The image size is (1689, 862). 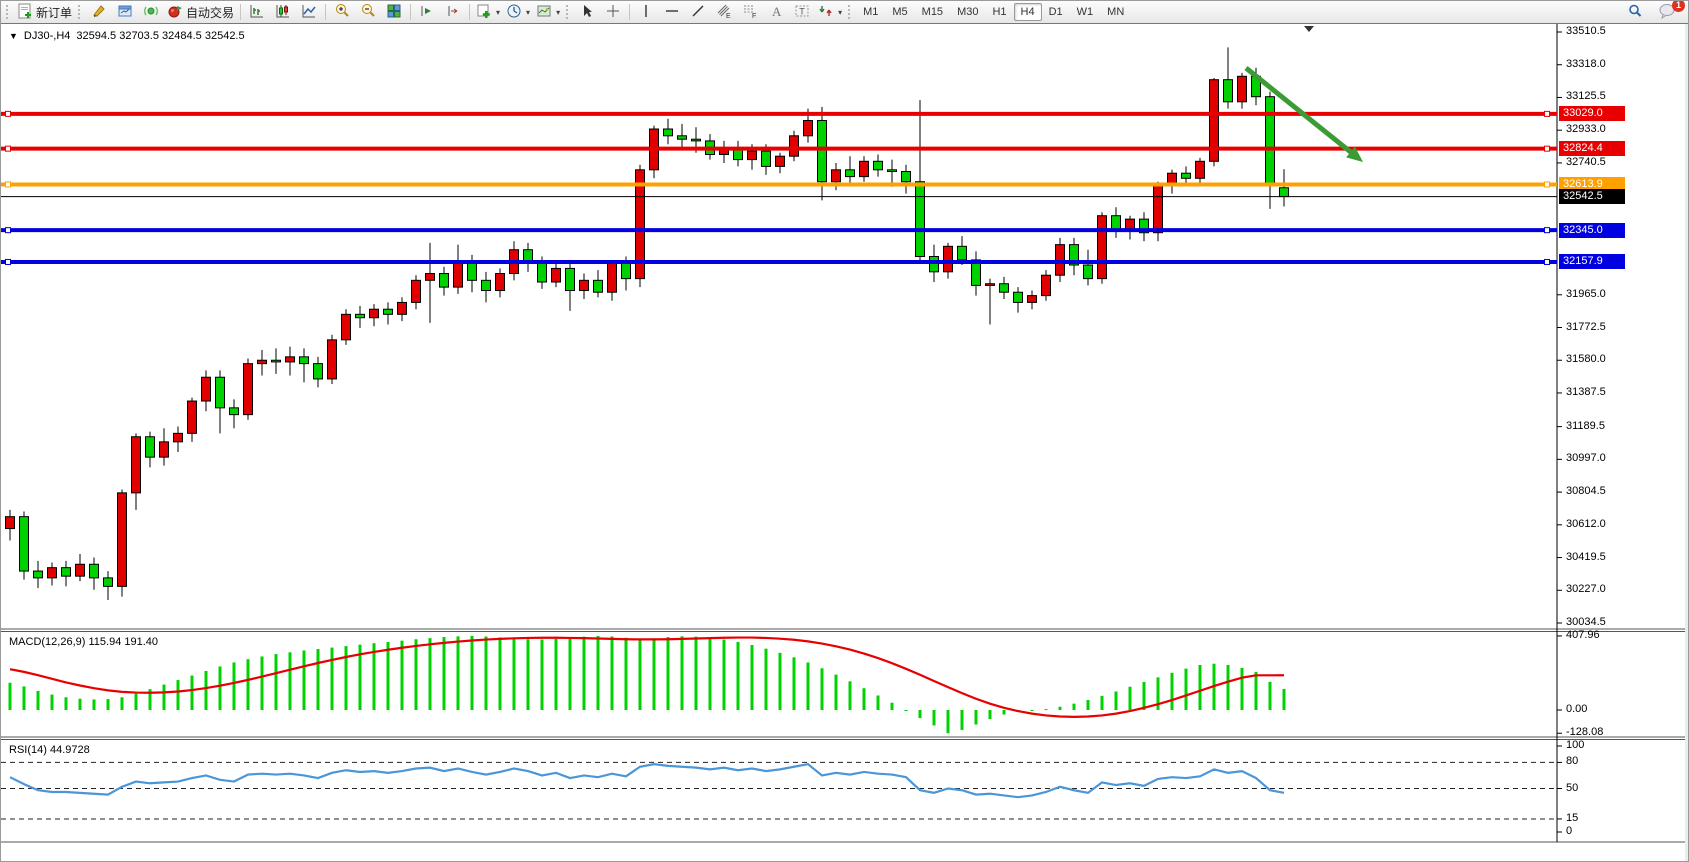 What do you see at coordinates (283, 12) in the screenshot?
I see `candle-chart-button` at bounding box center [283, 12].